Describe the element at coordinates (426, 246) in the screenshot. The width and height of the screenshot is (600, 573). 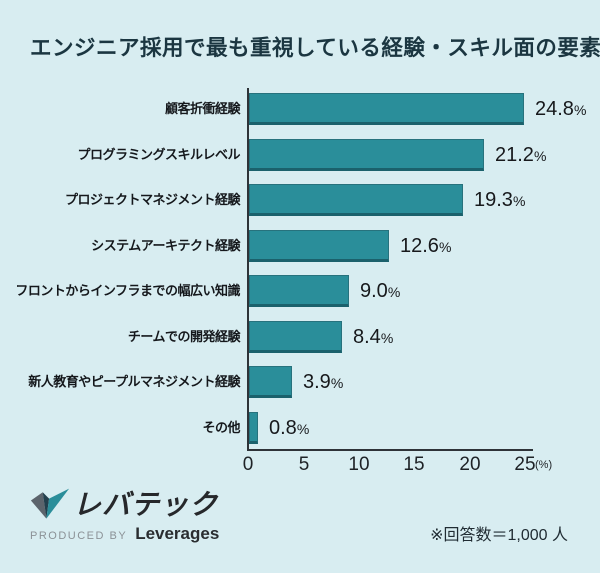
I see `value-label: 12.6%` at that location.